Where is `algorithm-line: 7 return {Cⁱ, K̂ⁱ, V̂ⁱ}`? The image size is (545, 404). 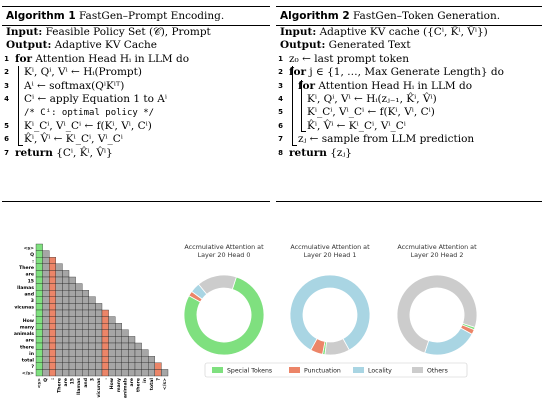
algorithm-line: 7 return {Cⁱ, K̂ⁱ, V̂ⁱ} is located at coordinates (136, 153).